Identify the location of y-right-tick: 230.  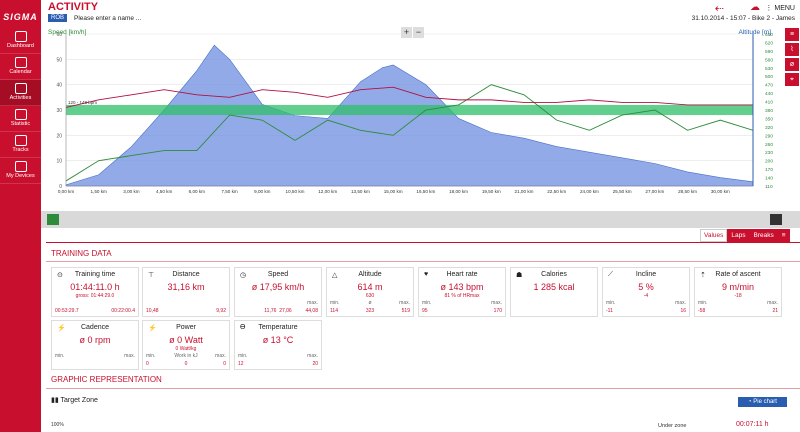
(769, 153).